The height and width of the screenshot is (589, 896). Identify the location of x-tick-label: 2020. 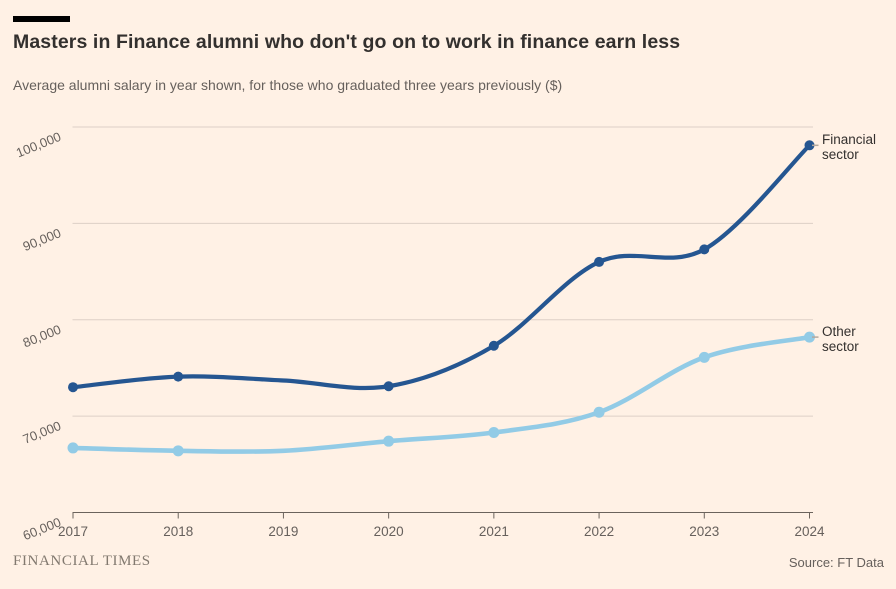
(389, 531).